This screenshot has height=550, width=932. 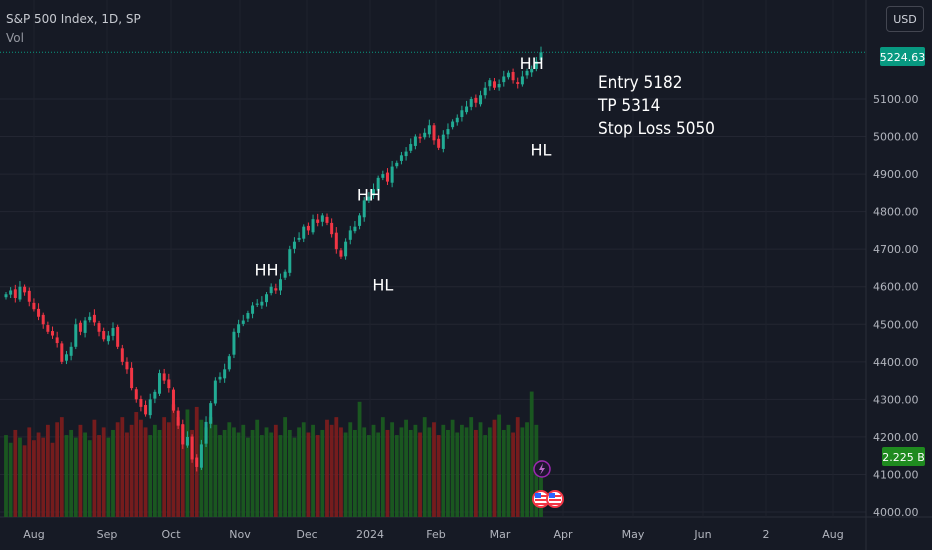 I want to click on x-tick-label: Sep, so click(x=107, y=534).